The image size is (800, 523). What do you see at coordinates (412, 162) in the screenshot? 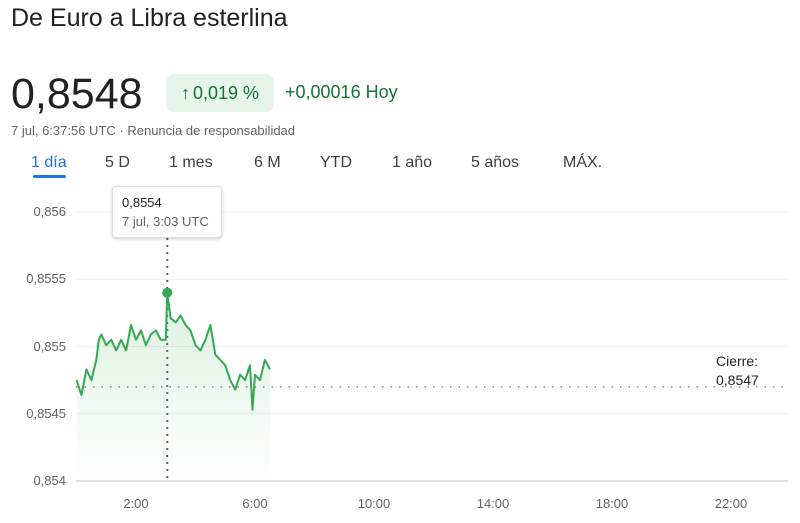
I see `tab-1-year: 1 año` at bounding box center [412, 162].